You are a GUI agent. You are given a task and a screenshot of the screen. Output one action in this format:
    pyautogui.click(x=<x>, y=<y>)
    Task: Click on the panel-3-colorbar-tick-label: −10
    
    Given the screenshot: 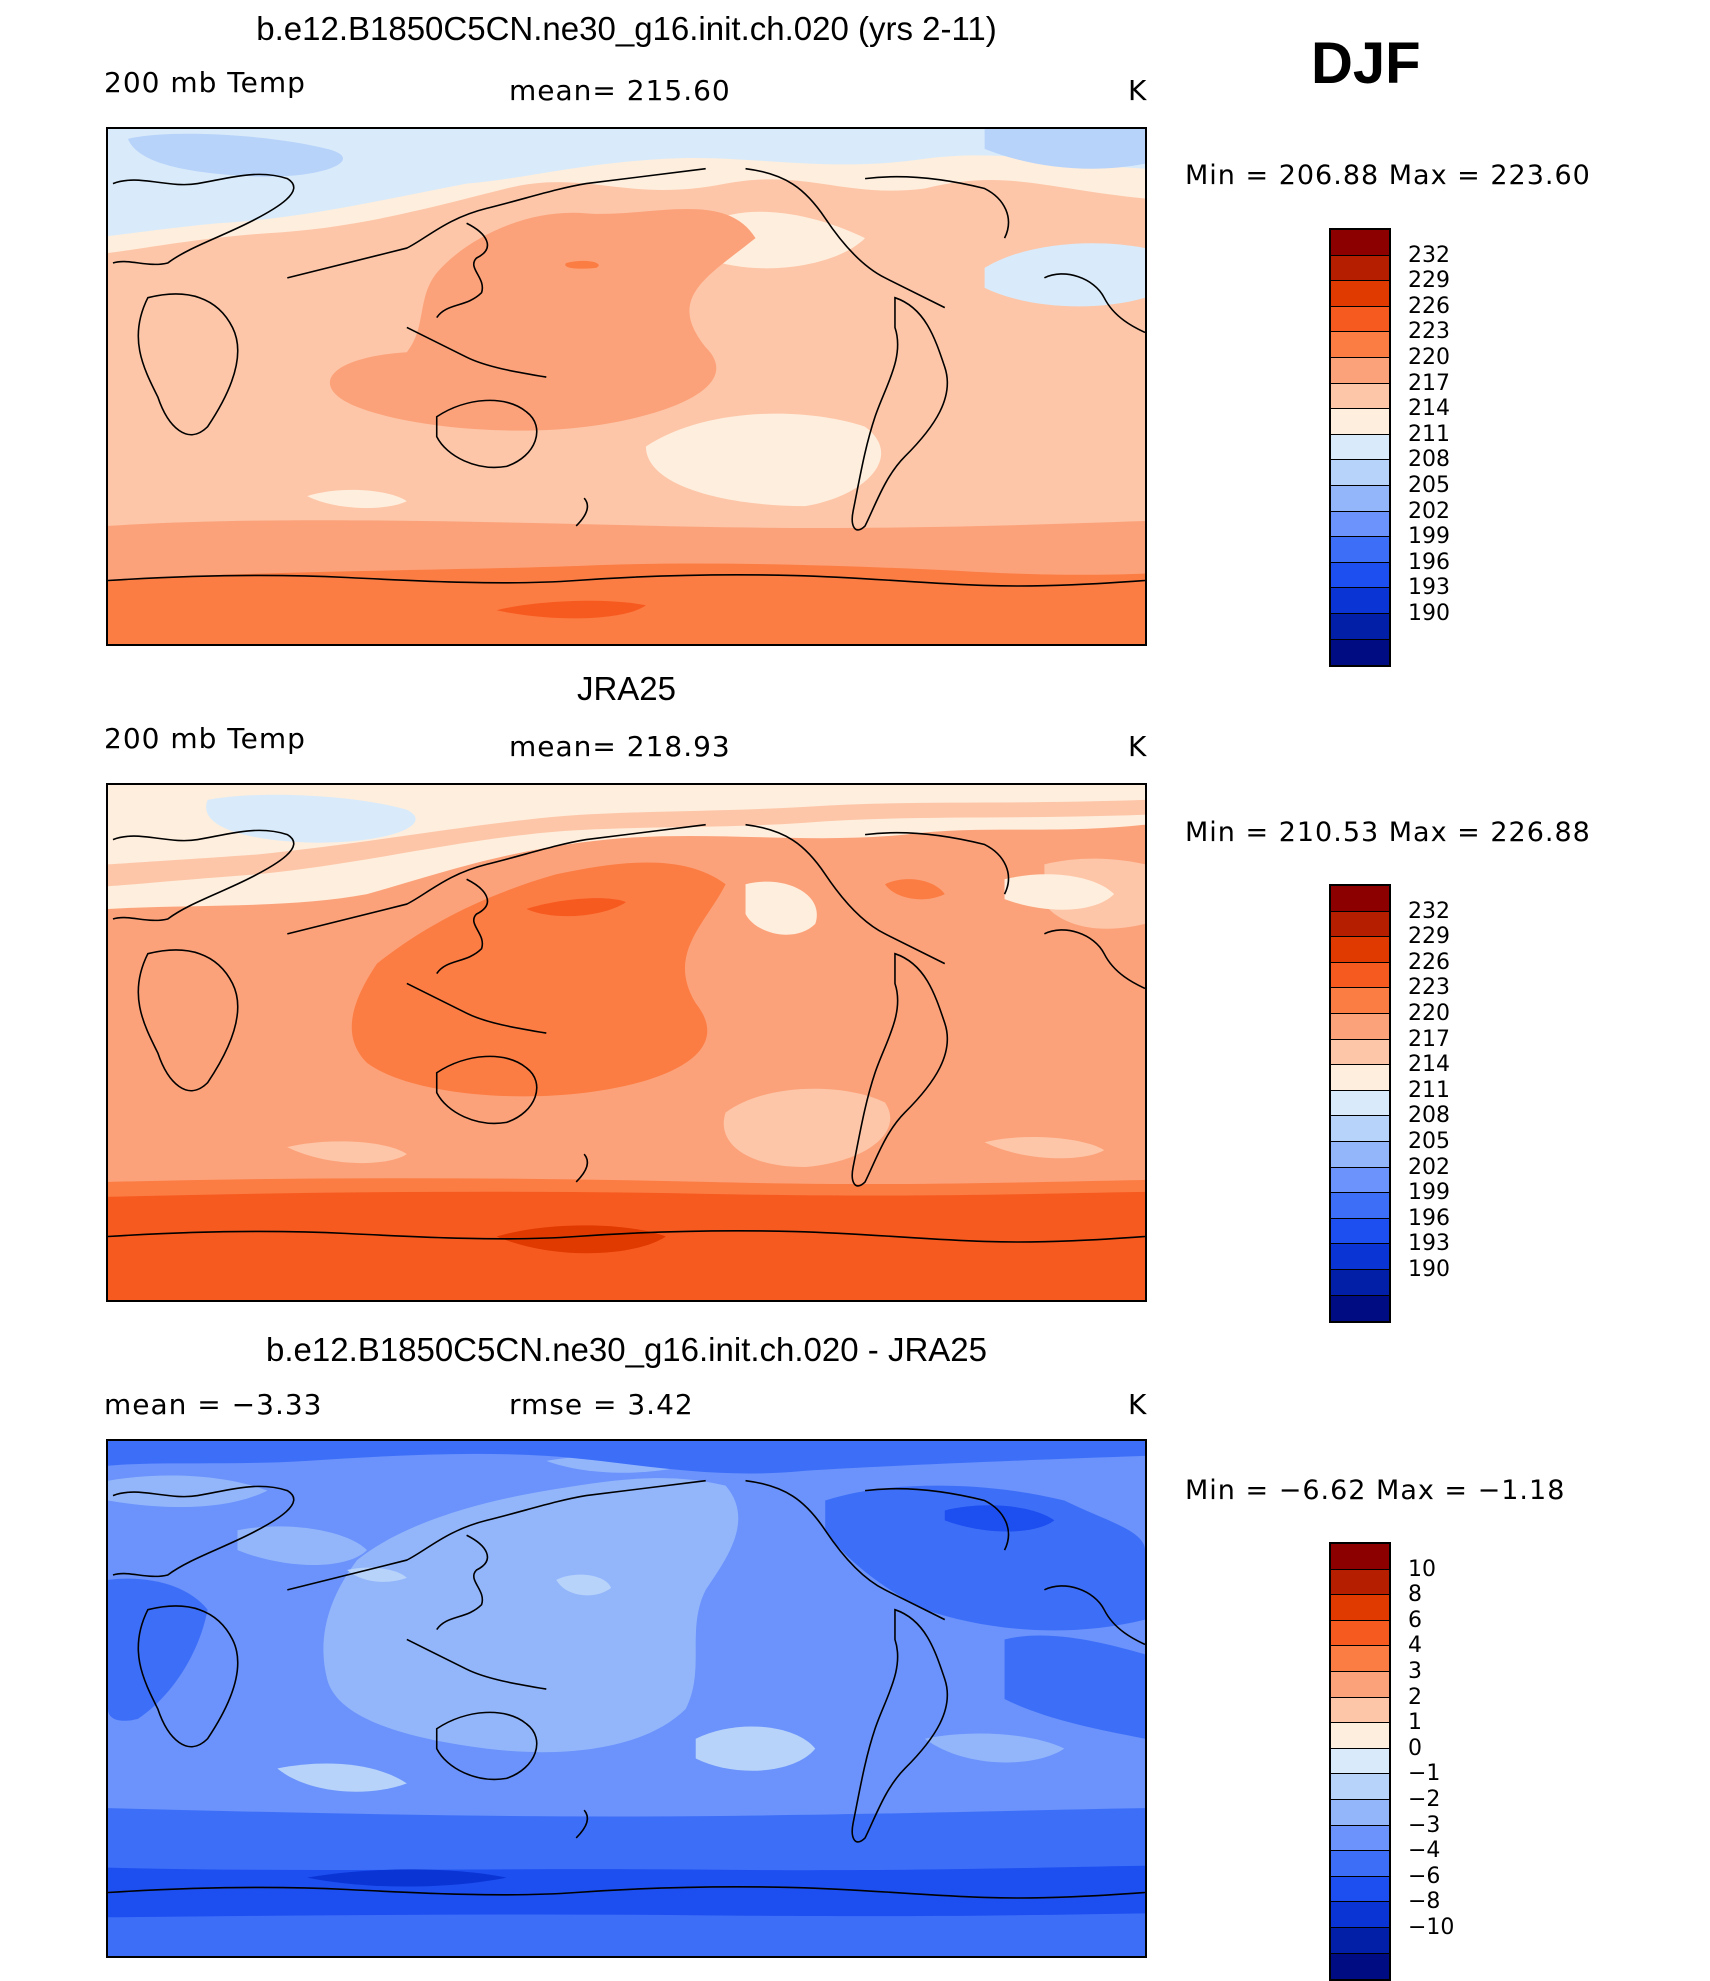 What is the action you would take?
    pyautogui.click(x=1431, y=1927)
    